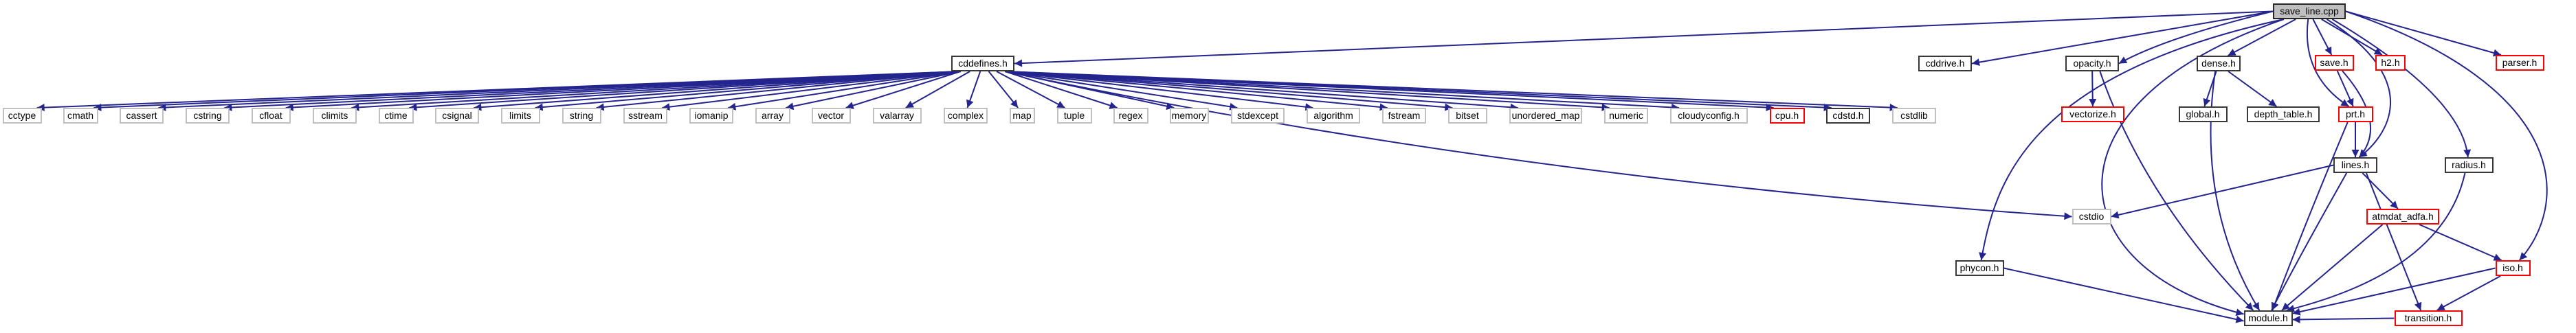  Describe the element at coordinates (2283, 114) in the screenshot. I see `node-depth_table-h: depth_table.h` at that location.